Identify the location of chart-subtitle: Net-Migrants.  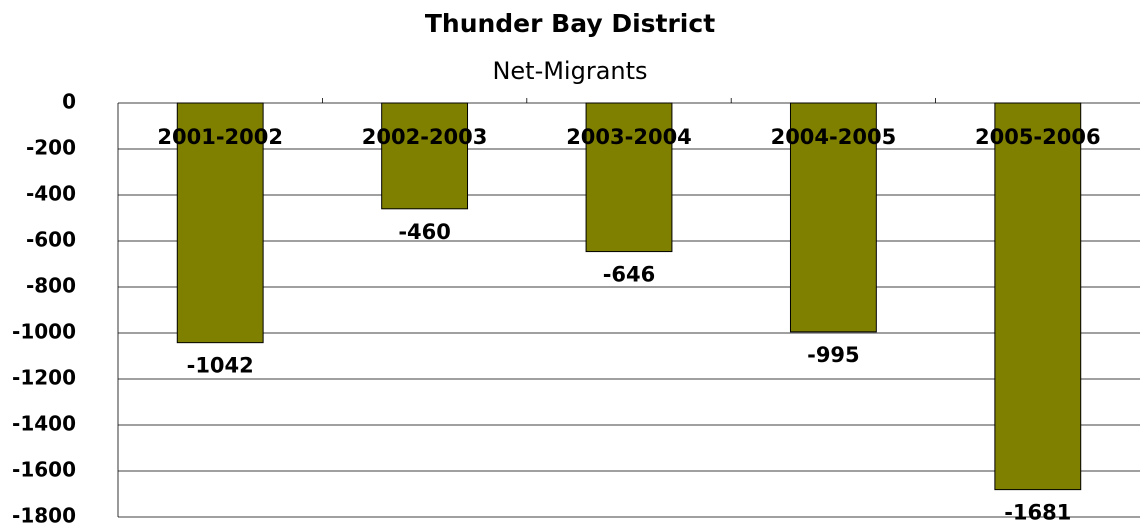
(569, 71).